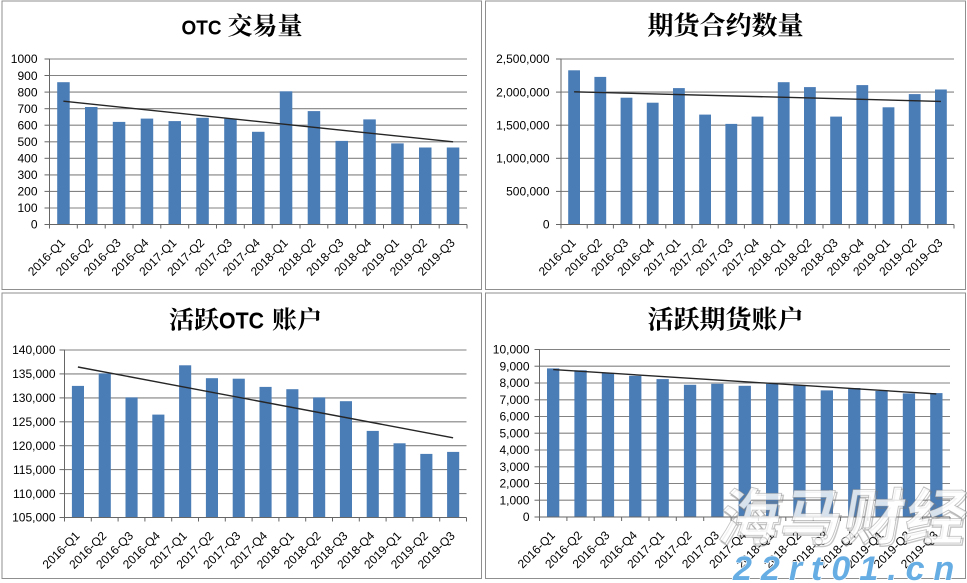 The width and height of the screenshot is (967, 583). I want to click on svg-text: 3,000, so click(514, 467).